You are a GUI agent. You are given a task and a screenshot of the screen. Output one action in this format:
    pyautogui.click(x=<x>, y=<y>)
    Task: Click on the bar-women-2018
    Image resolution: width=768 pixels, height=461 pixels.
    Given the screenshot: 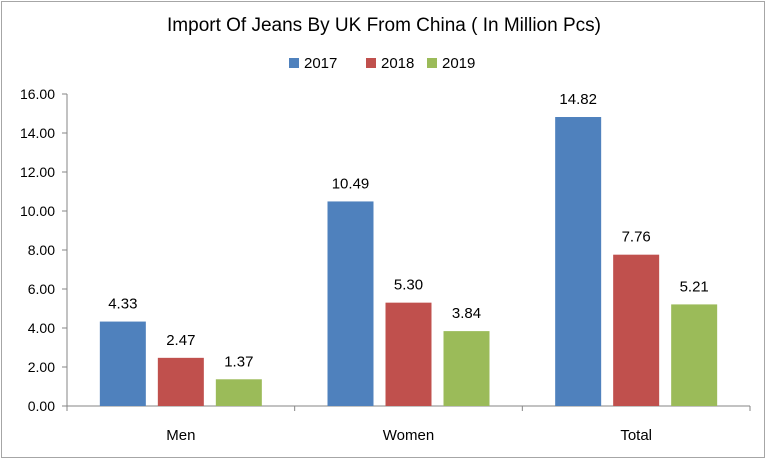 What is the action you would take?
    pyautogui.click(x=408, y=354)
    